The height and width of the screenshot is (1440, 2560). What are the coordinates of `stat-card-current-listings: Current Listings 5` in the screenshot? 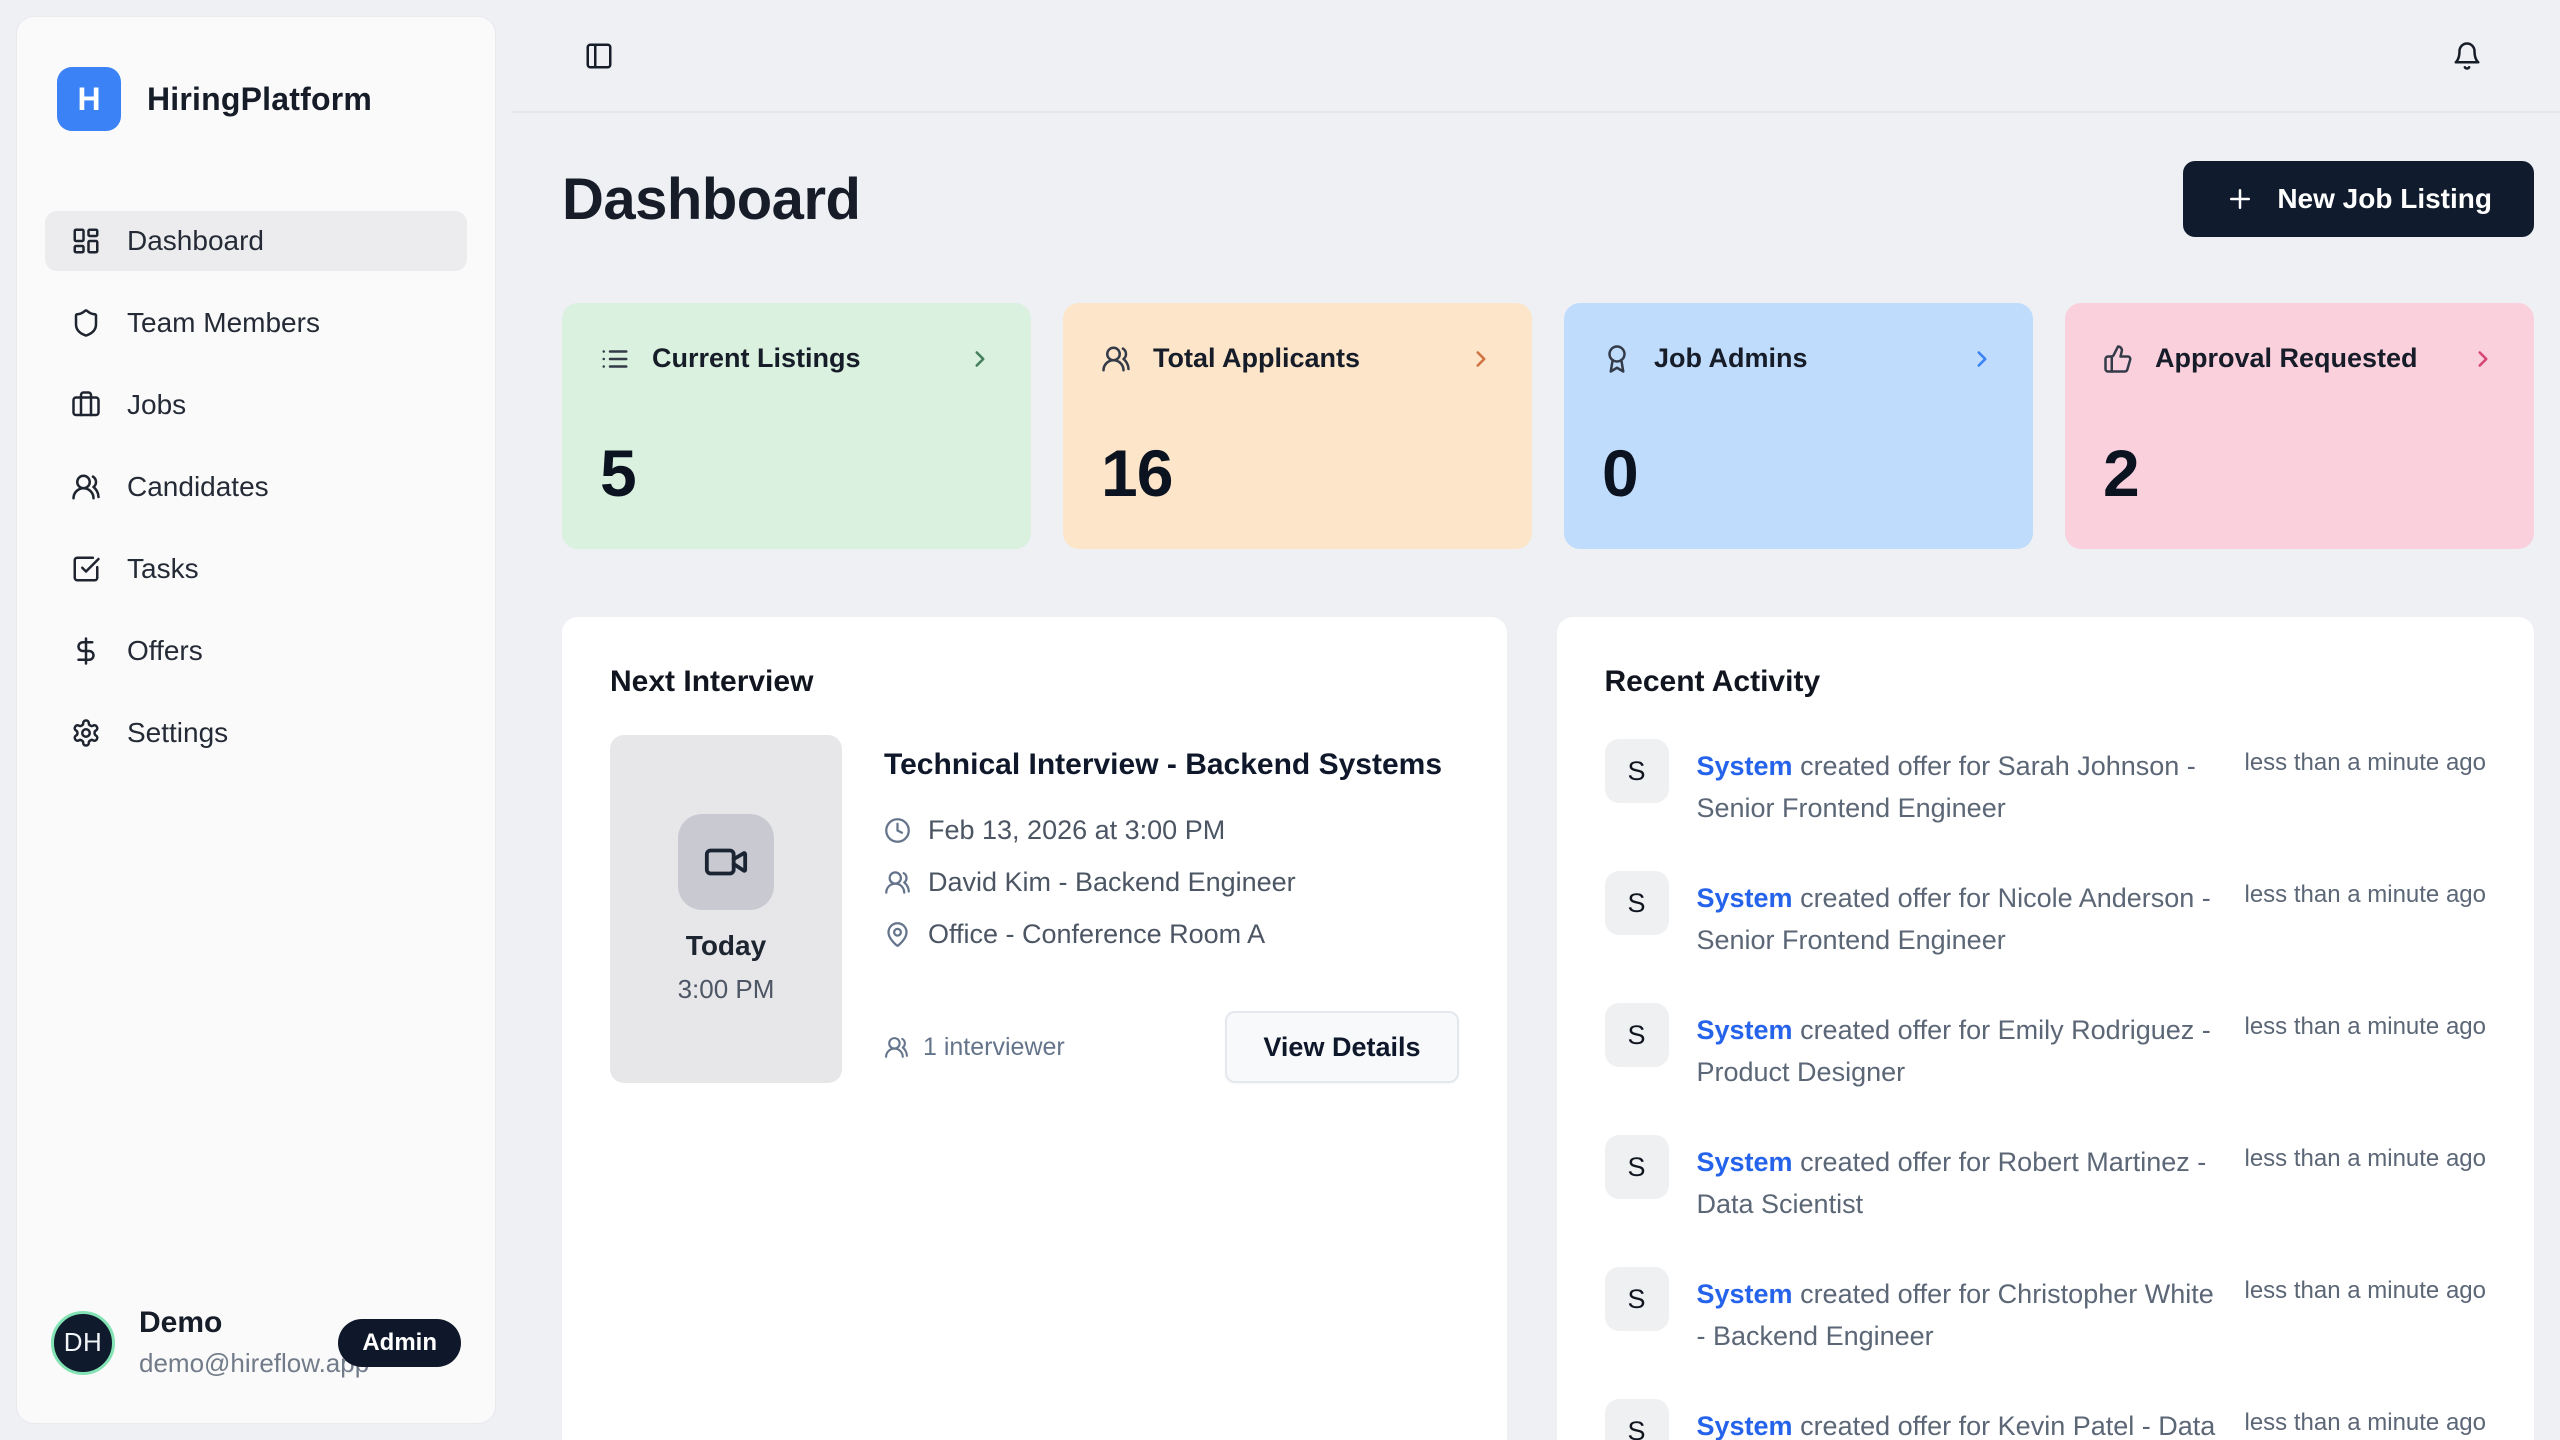 It's located at (796, 426).